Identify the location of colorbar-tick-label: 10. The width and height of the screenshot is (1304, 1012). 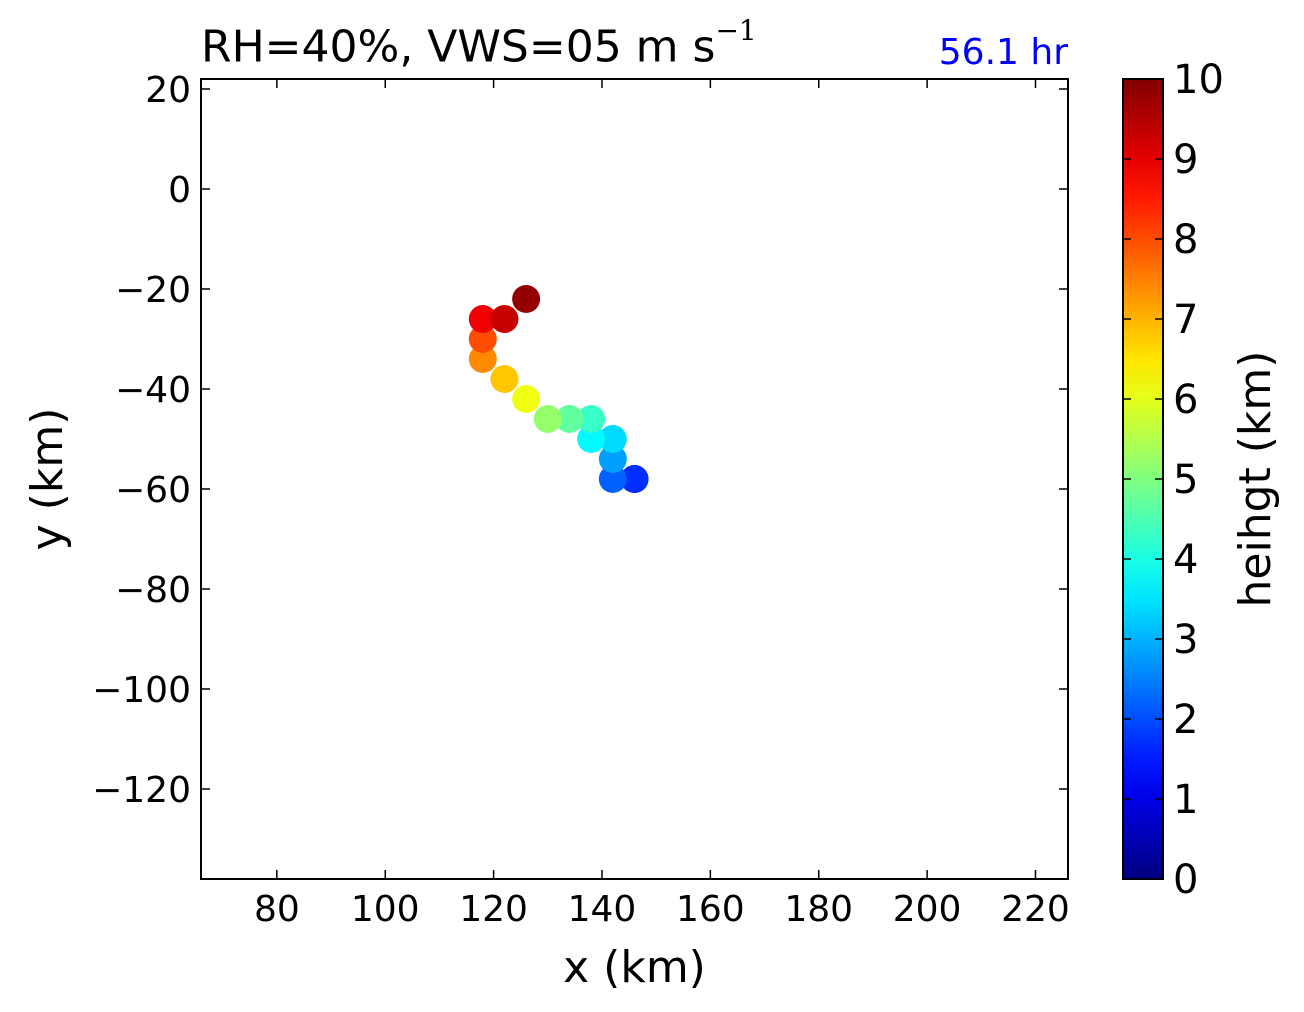
(1198, 80).